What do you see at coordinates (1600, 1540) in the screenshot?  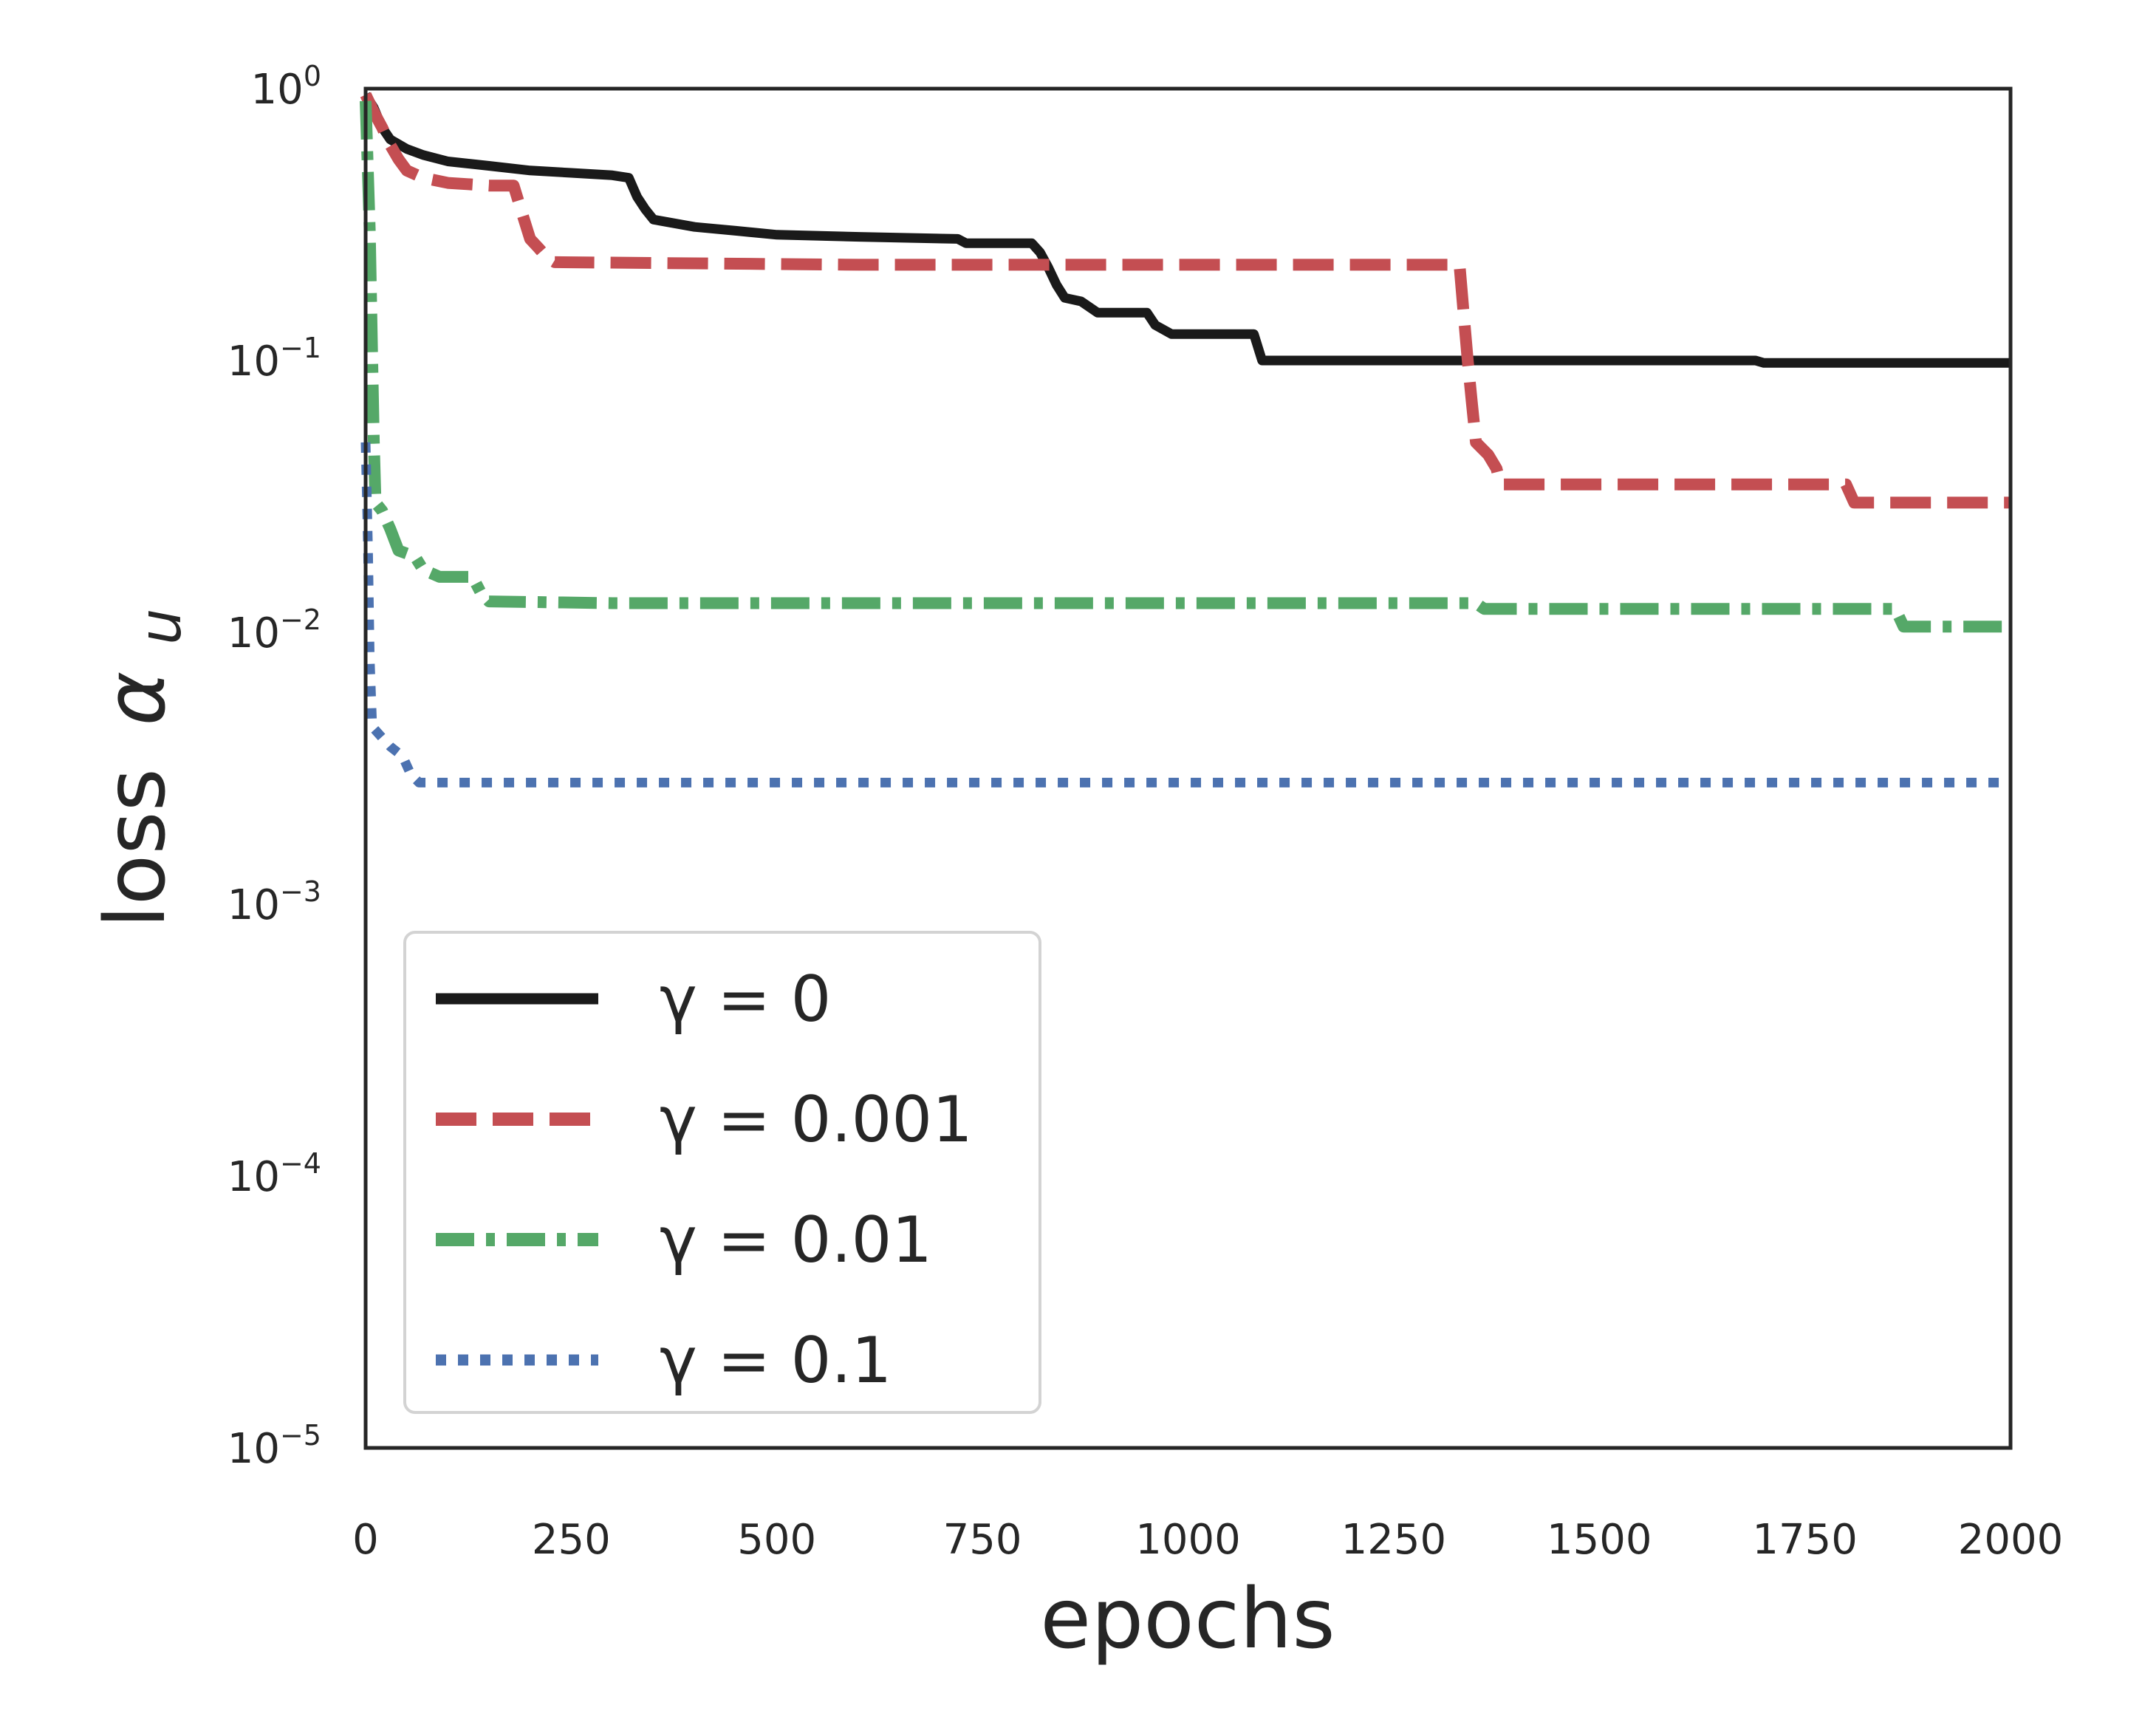 I see `x-tick-1500: 1500` at bounding box center [1600, 1540].